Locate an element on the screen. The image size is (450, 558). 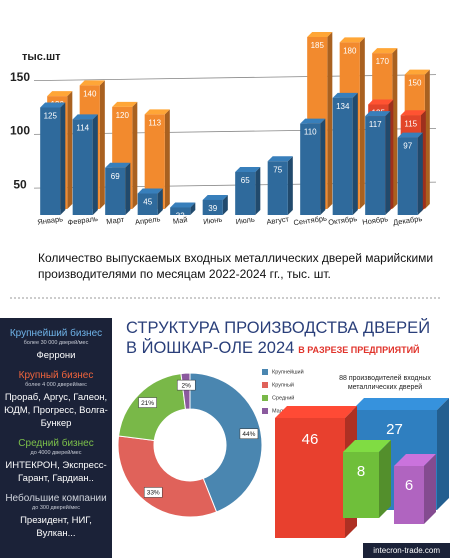
group-title: Крупнейший бизнес is located at coordinates (56, 333).